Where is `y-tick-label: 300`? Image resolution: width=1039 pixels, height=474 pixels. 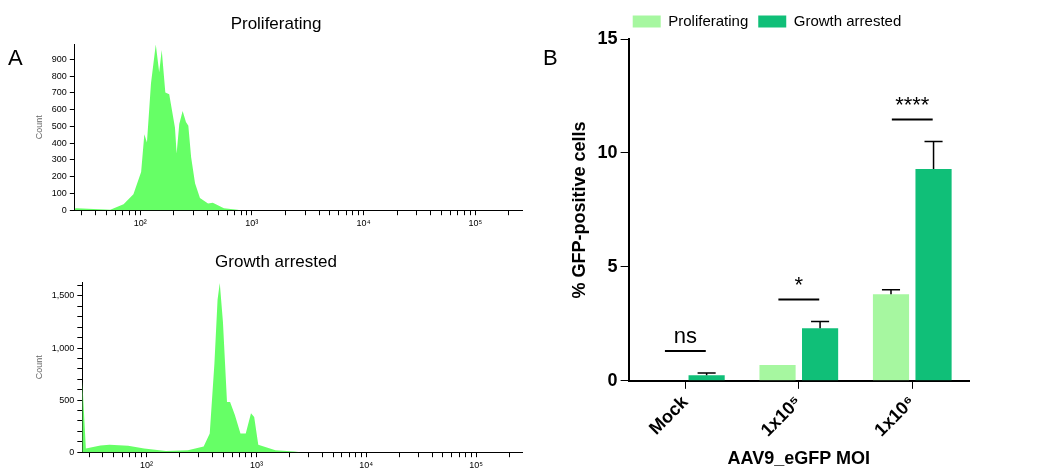 y-tick-label: 300 is located at coordinates (59, 159).